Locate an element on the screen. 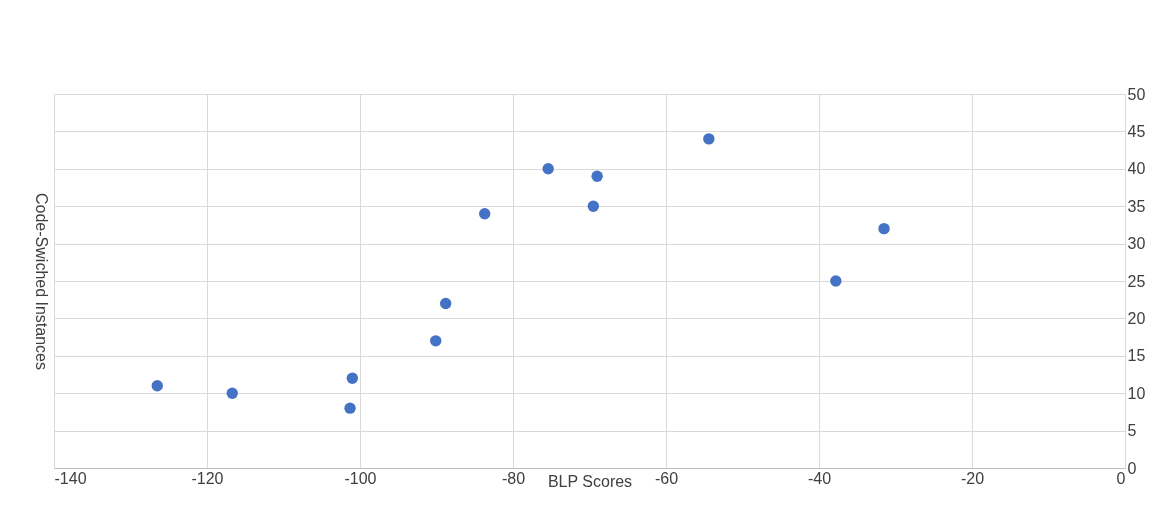  y-tick-label: 40 is located at coordinates (1136, 169).